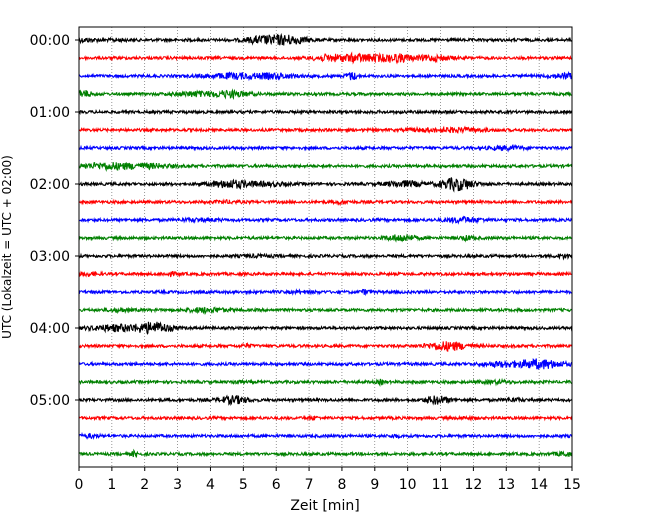  Describe the element at coordinates (324, 506) in the screenshot. I see `x-axis-label: Zeit [min]` at that location.